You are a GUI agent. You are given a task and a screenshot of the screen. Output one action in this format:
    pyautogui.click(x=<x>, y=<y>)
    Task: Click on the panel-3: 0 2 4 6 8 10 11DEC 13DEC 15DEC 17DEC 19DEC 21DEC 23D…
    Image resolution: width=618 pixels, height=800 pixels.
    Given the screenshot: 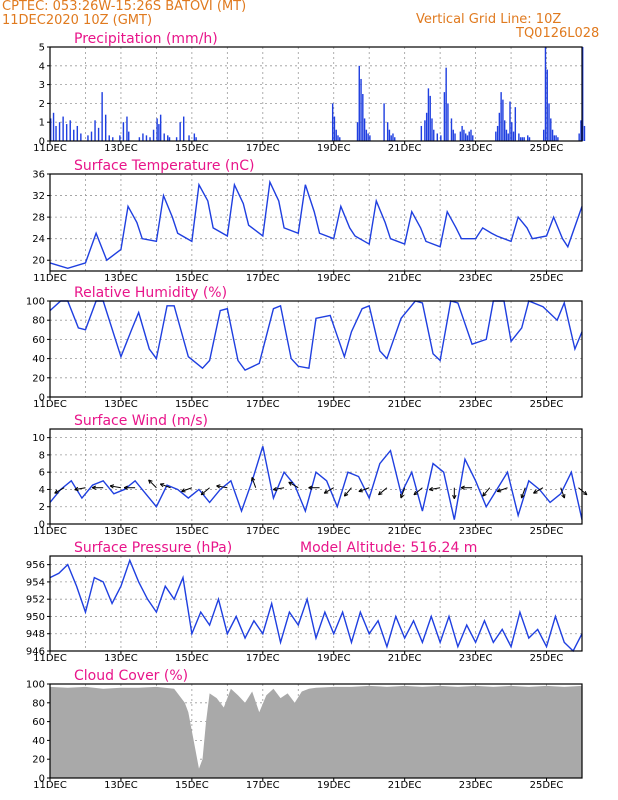 What is the action you would take?
    pyautogui.click(x=310, y=475)
    